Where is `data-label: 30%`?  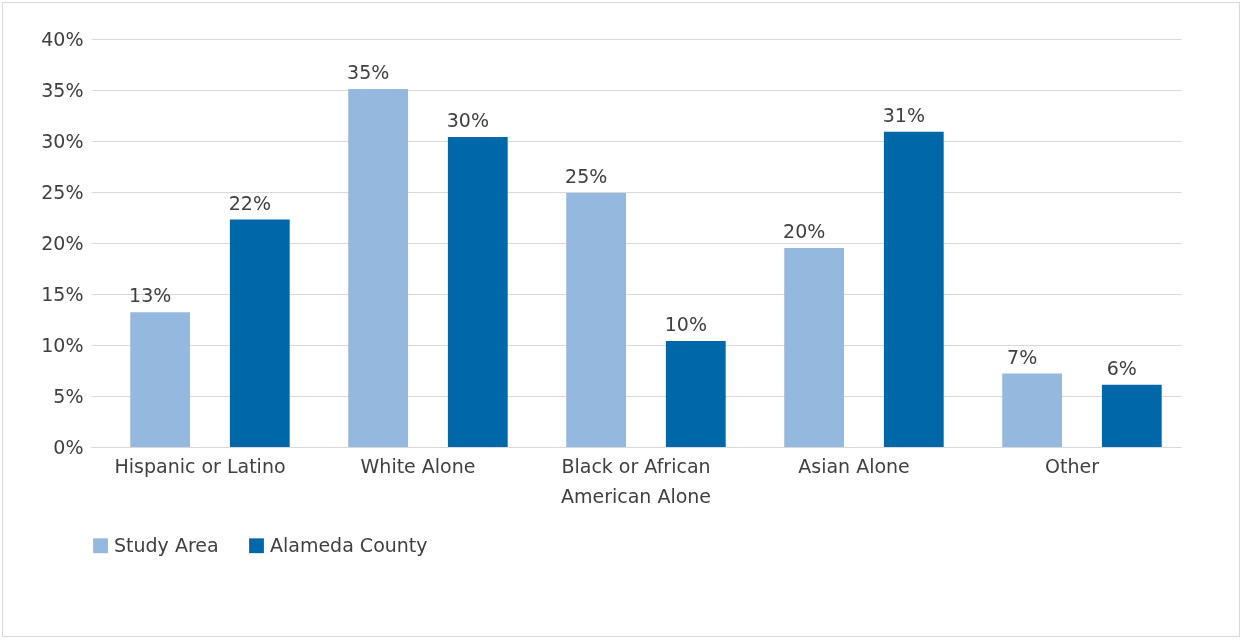
data-label: 30% is located at coordinates (467, 119).